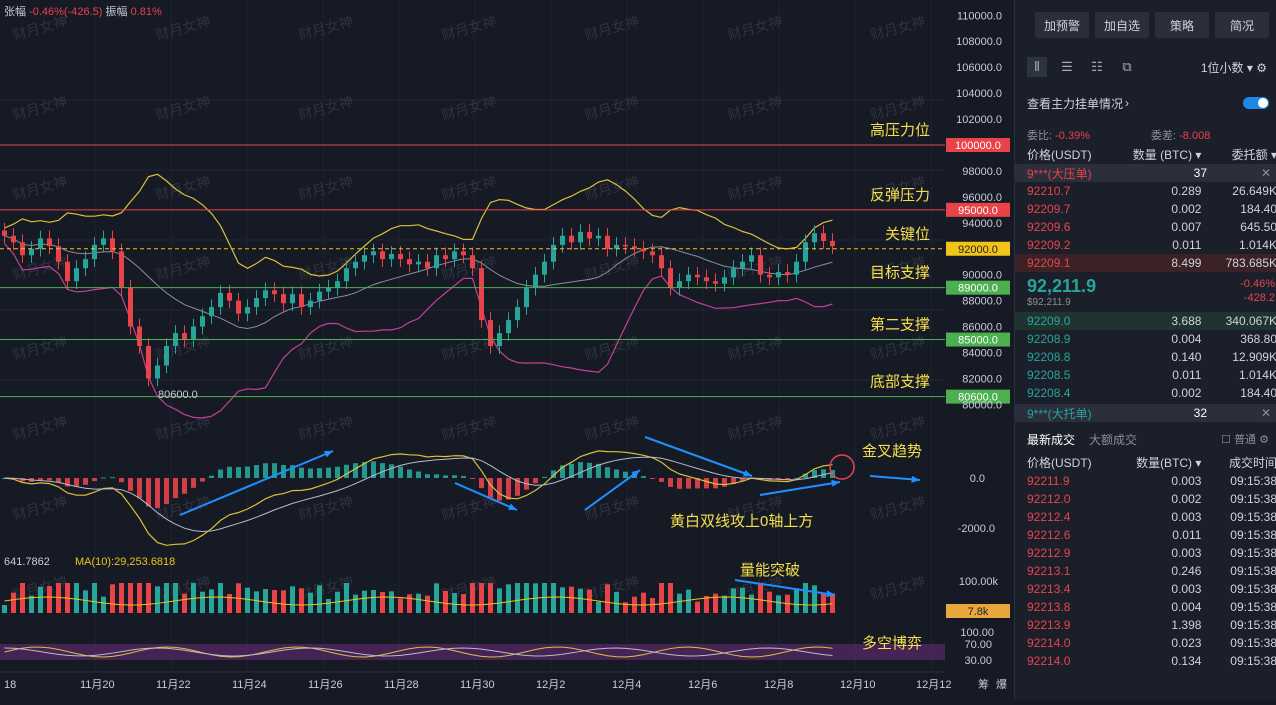  I want to click on summary-button: 简况, so click(1242, 25).